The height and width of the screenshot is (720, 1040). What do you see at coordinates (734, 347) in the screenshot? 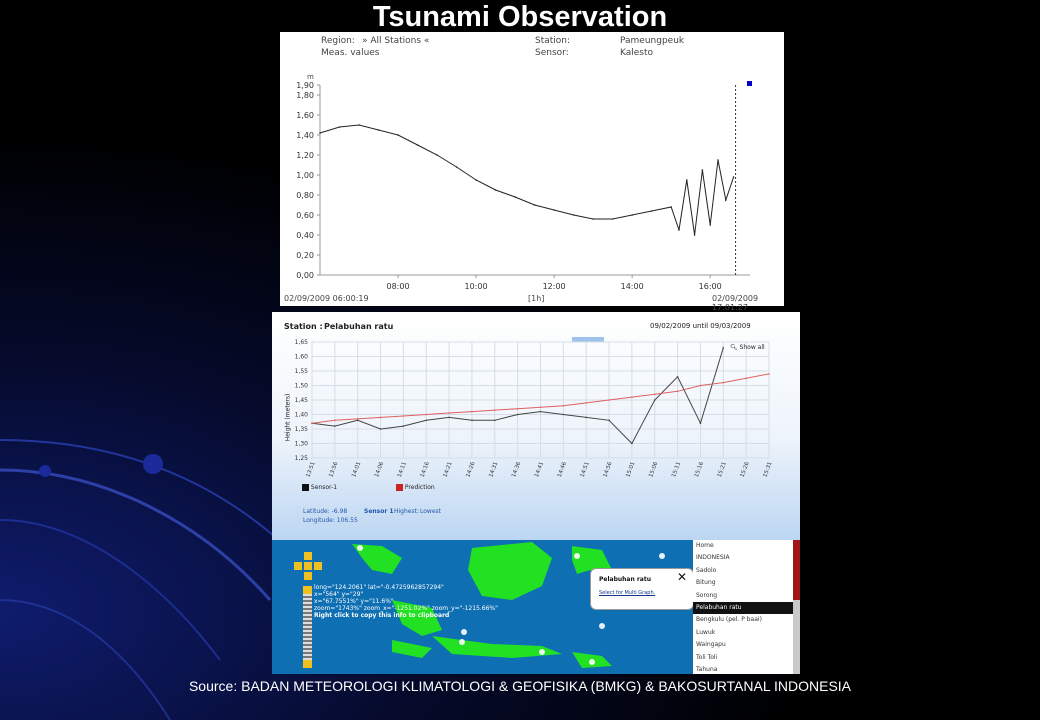
I see `zoom-icon: 🔍︎` at bounding box center [734, 347].